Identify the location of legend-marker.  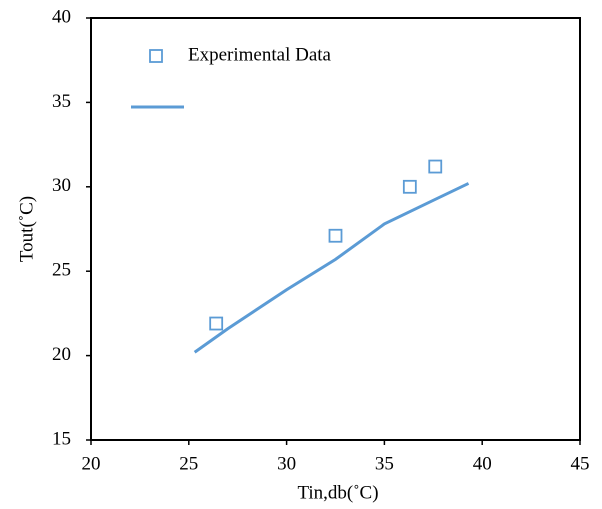
(156, 56).